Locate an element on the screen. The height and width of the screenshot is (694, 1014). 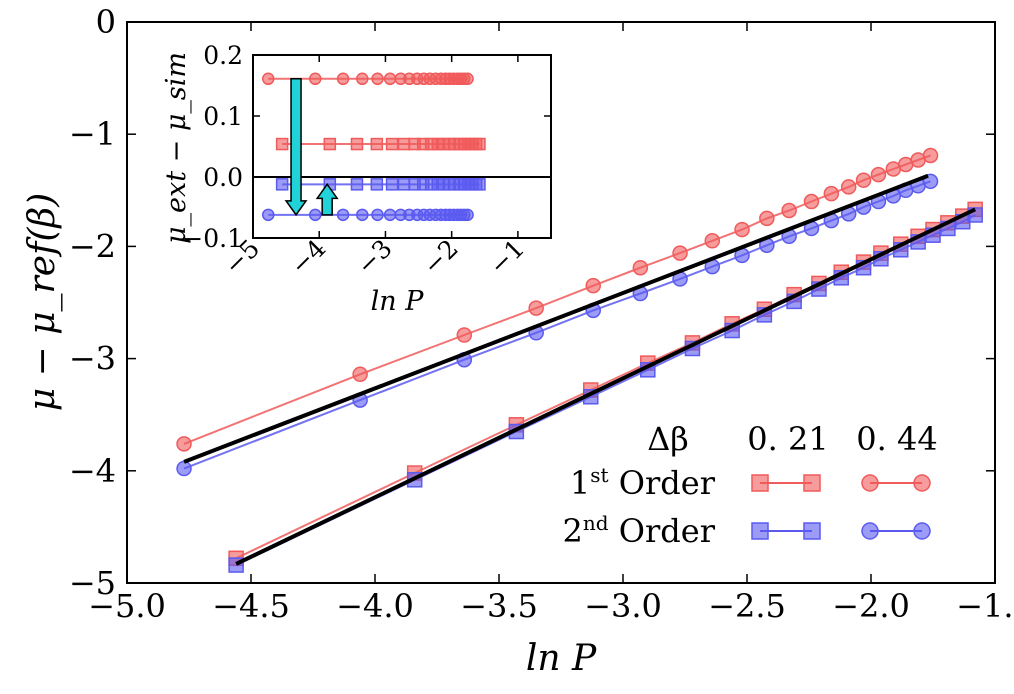
y-tick-label: −4 is located at coordinates (92, 471).